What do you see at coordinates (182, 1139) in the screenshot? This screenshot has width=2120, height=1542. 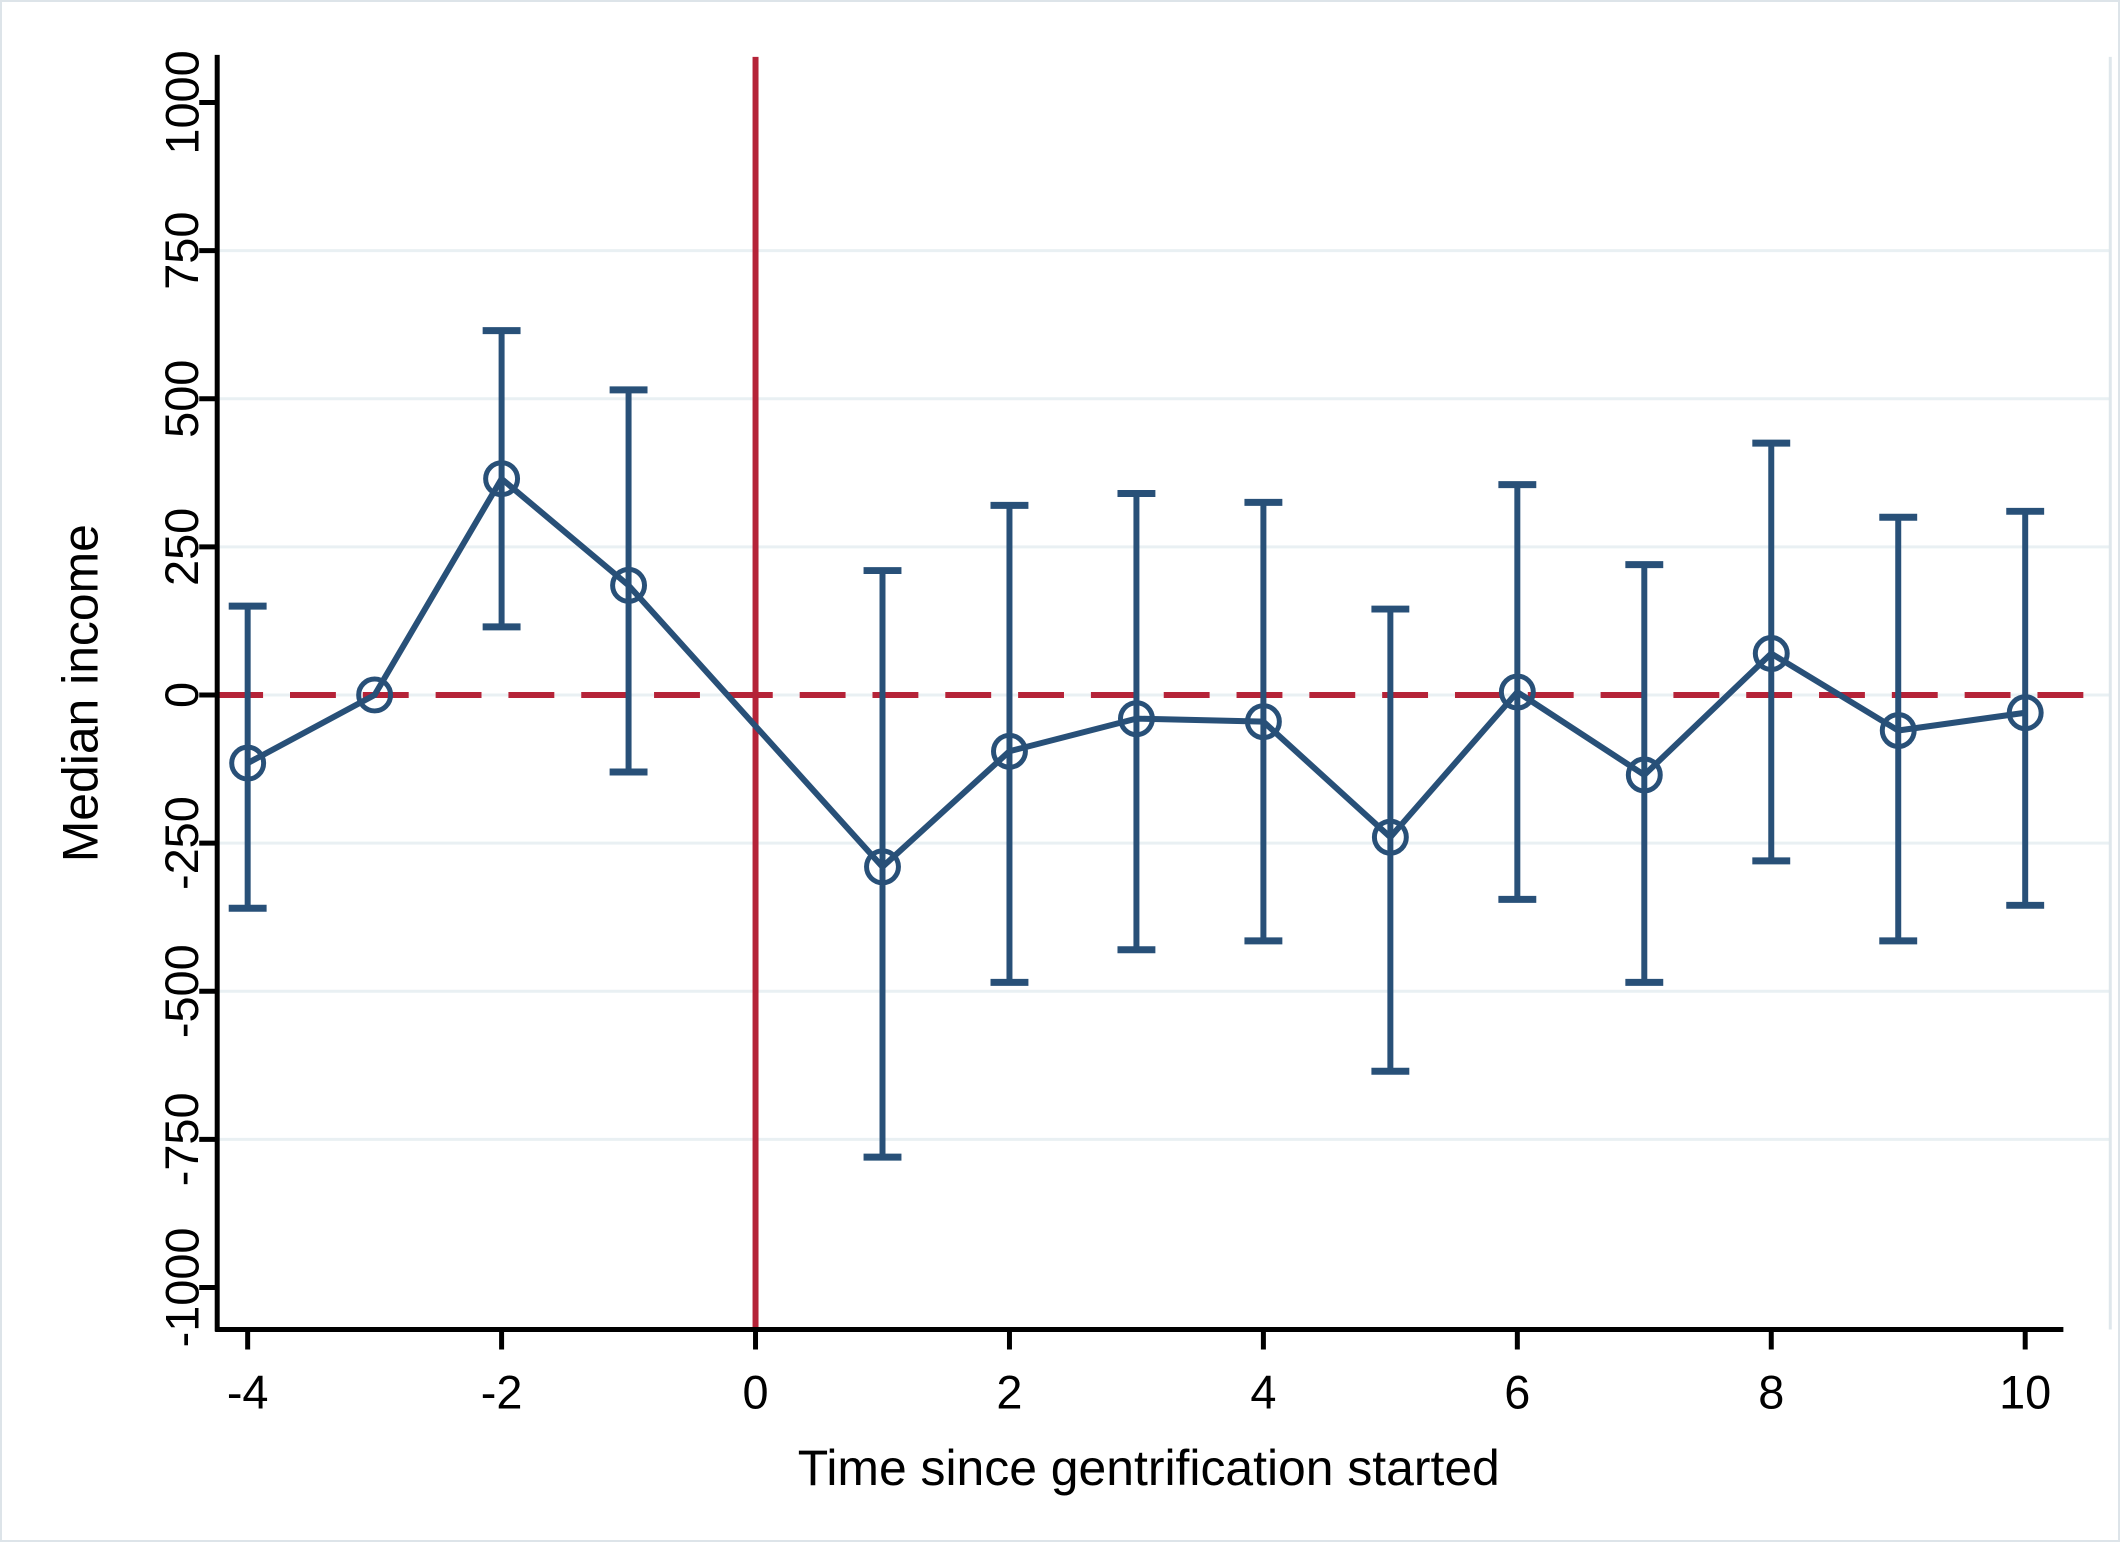 I see `y-tick-label: -750` at bounding box center [182, 1139].